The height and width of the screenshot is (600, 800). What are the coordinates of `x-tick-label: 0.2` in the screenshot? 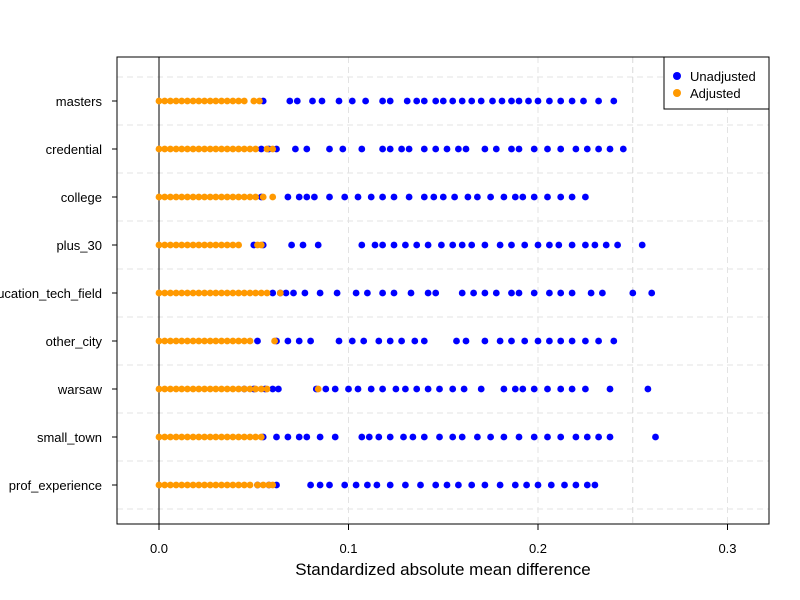 It's located at (538, 548).